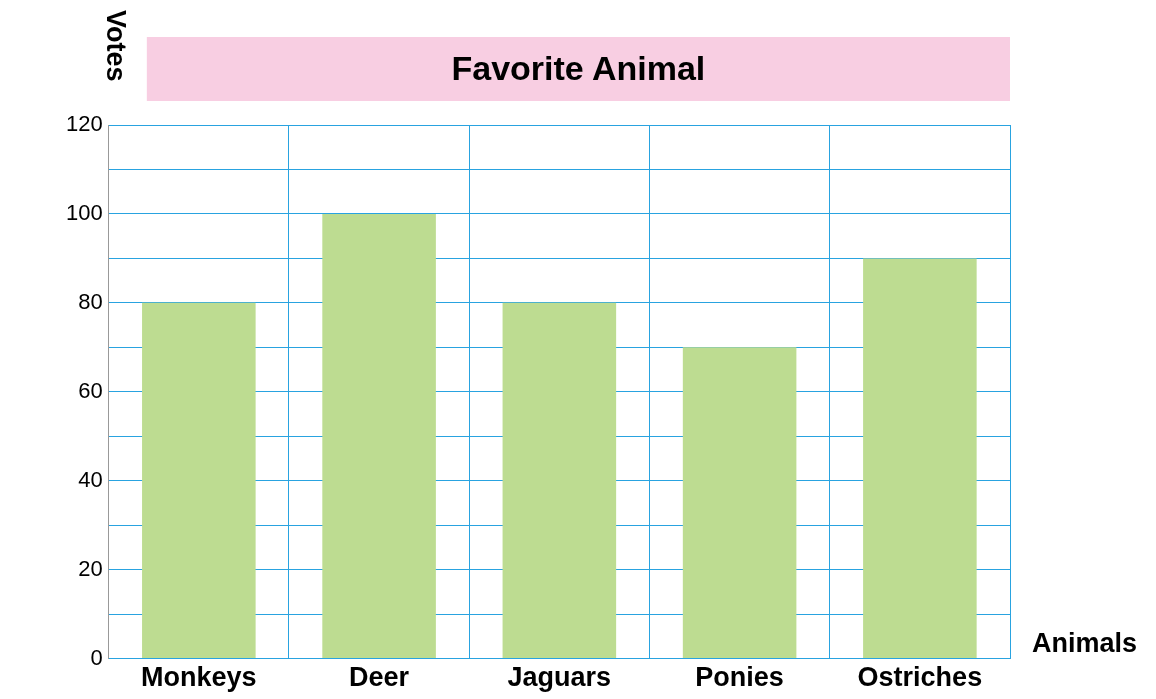  What do you see at coordinates (199, 677) in the screenshot?
I see `x-tick-label: Monkeys` at bounding box center [199, 677].